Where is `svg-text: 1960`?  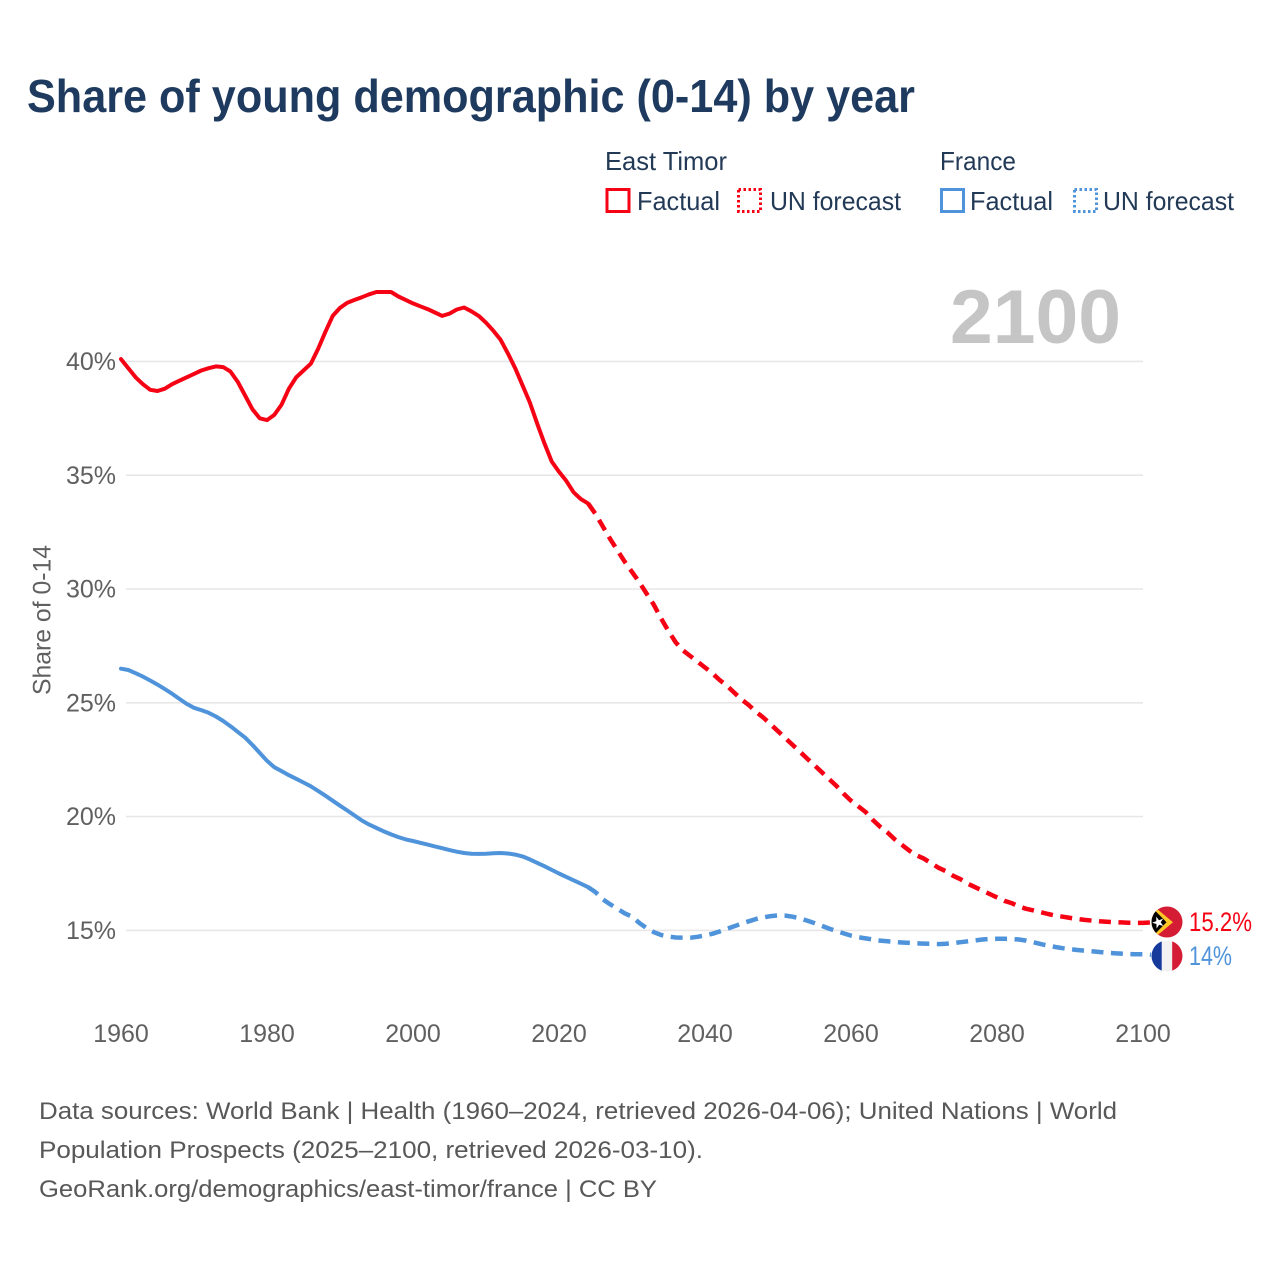 svg-text: 1960 is located at coordinates (121, 1034).